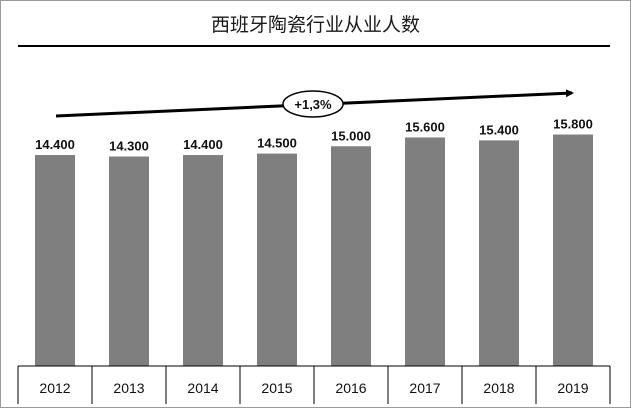 The image size is (631, 408). Describe the element at coordinates (277, 259) in the screenshot. I see `bar-2015` at that location.